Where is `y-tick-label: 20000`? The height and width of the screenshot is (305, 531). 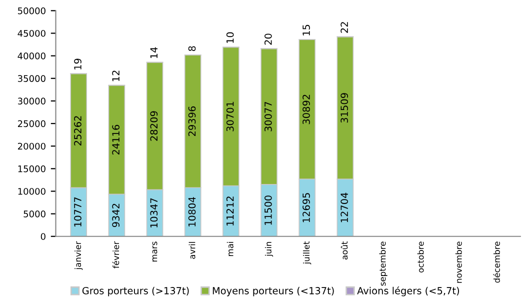 y-tick-label: 20000 is located at coordinates (32, 146).